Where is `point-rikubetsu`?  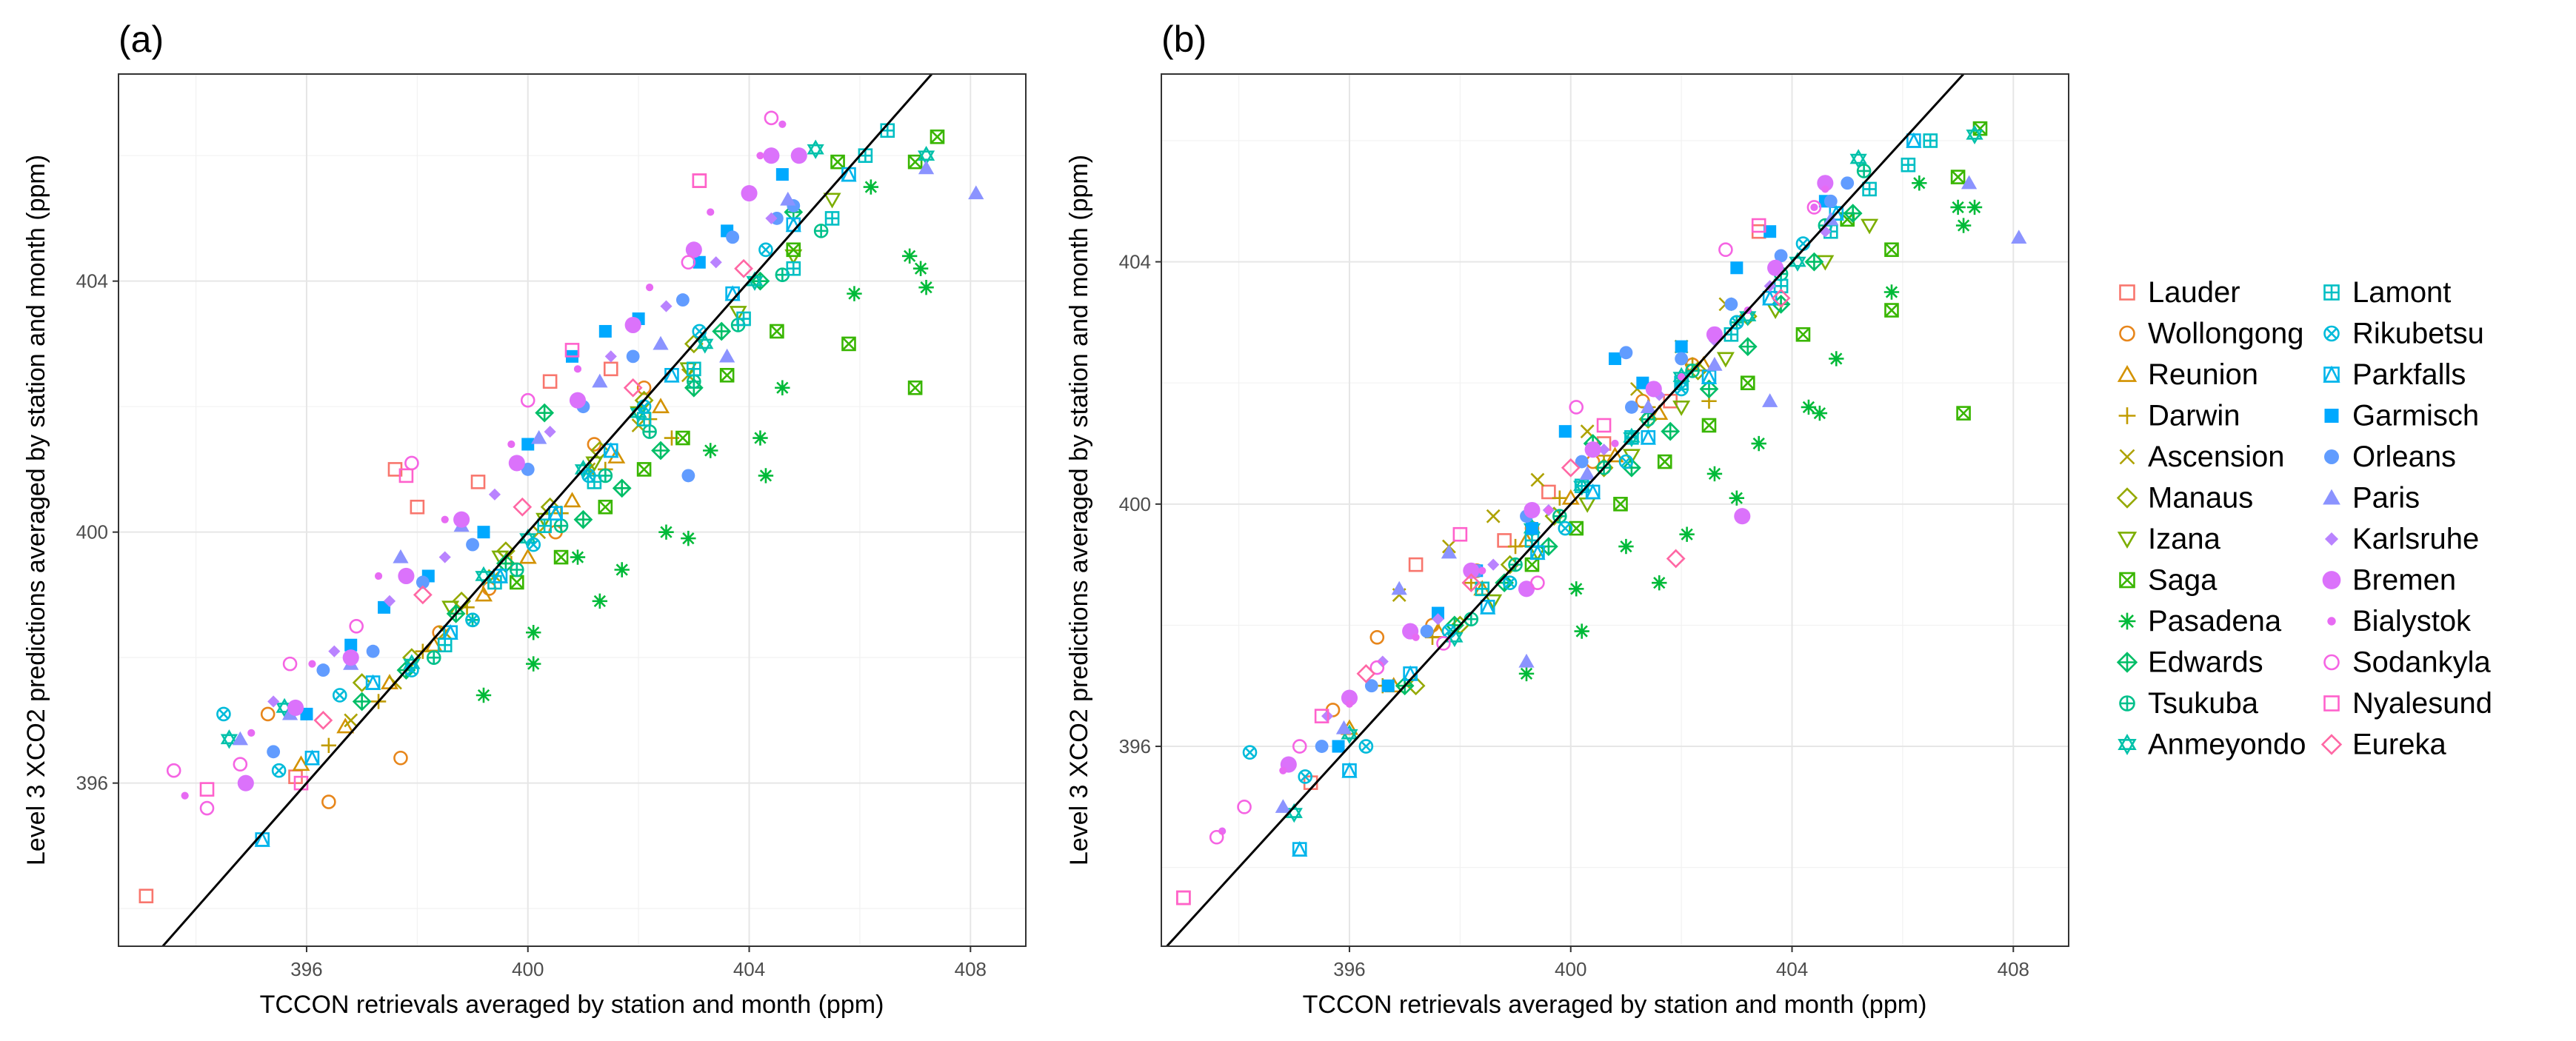
point-rikubetsu is located at coordinates (588, 475).